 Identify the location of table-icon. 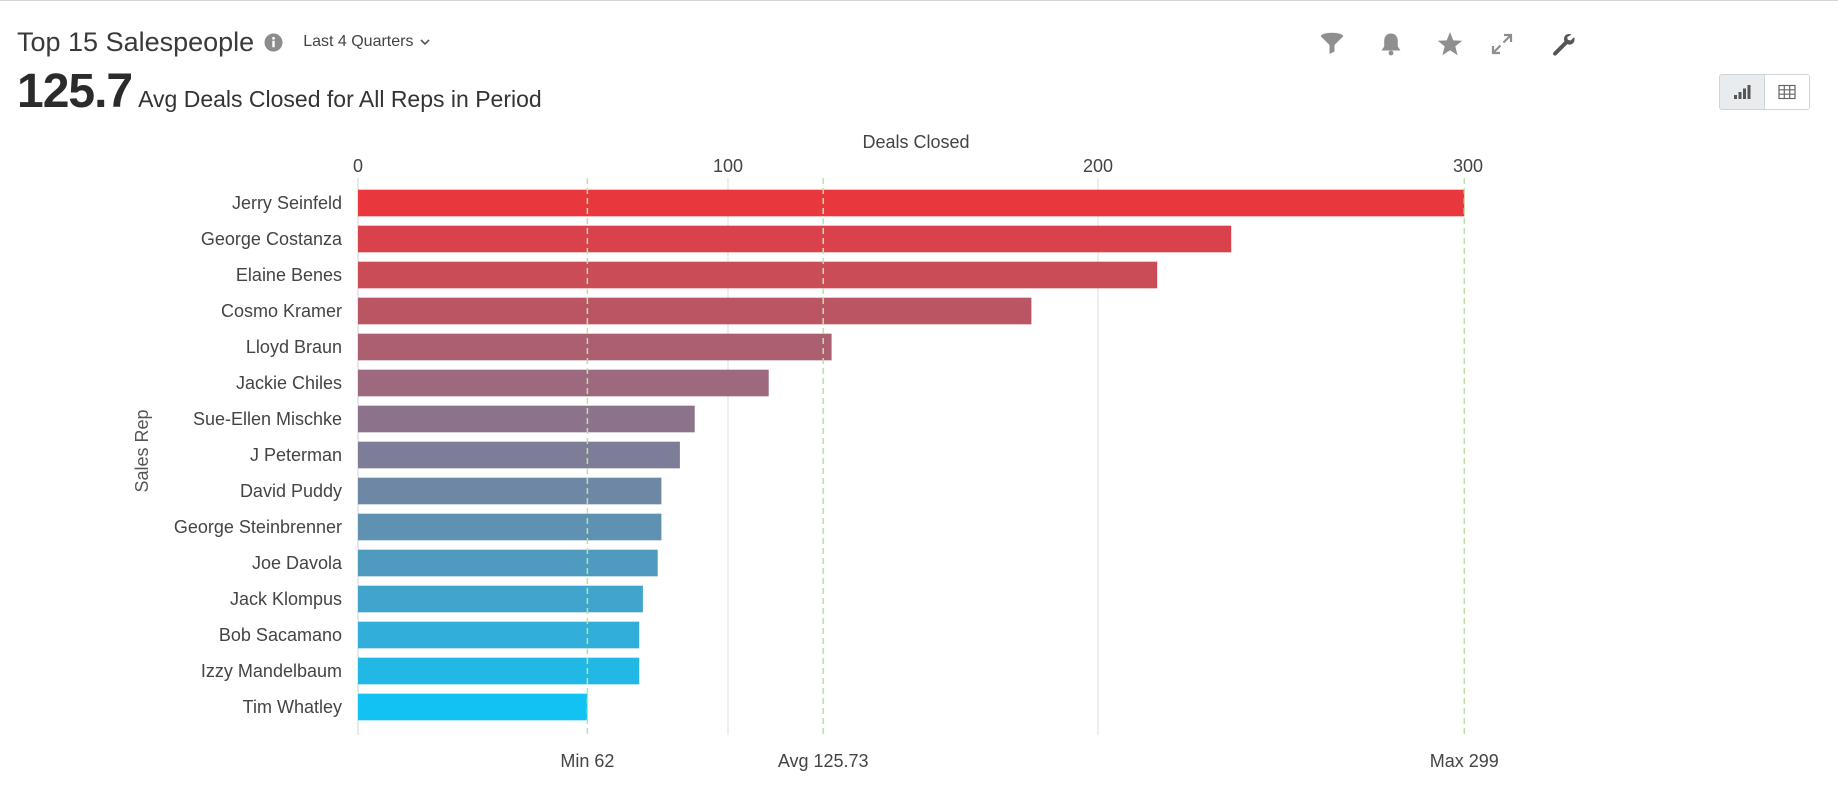
(1787, 92).